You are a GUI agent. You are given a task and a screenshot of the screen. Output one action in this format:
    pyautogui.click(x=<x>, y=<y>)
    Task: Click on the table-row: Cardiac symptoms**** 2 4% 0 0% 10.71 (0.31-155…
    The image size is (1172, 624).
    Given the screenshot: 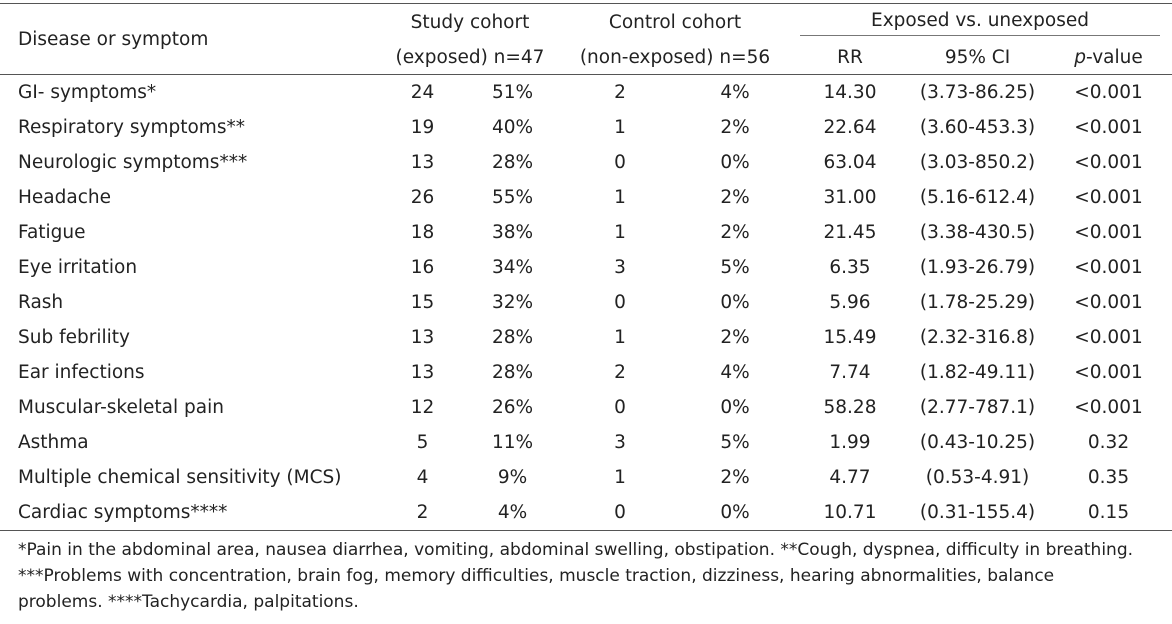 What is the action you would take?
    pyautogui.click(x=586, y=513)
    